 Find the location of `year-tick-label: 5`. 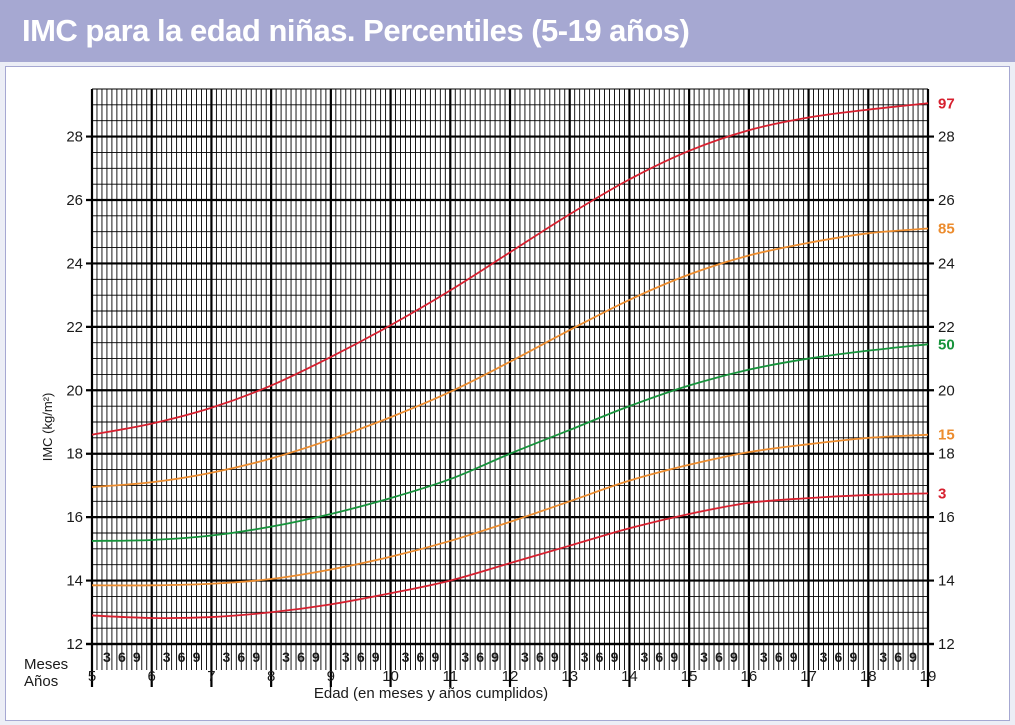

year-tick-label: 5 is located at coordinates (92, 676).